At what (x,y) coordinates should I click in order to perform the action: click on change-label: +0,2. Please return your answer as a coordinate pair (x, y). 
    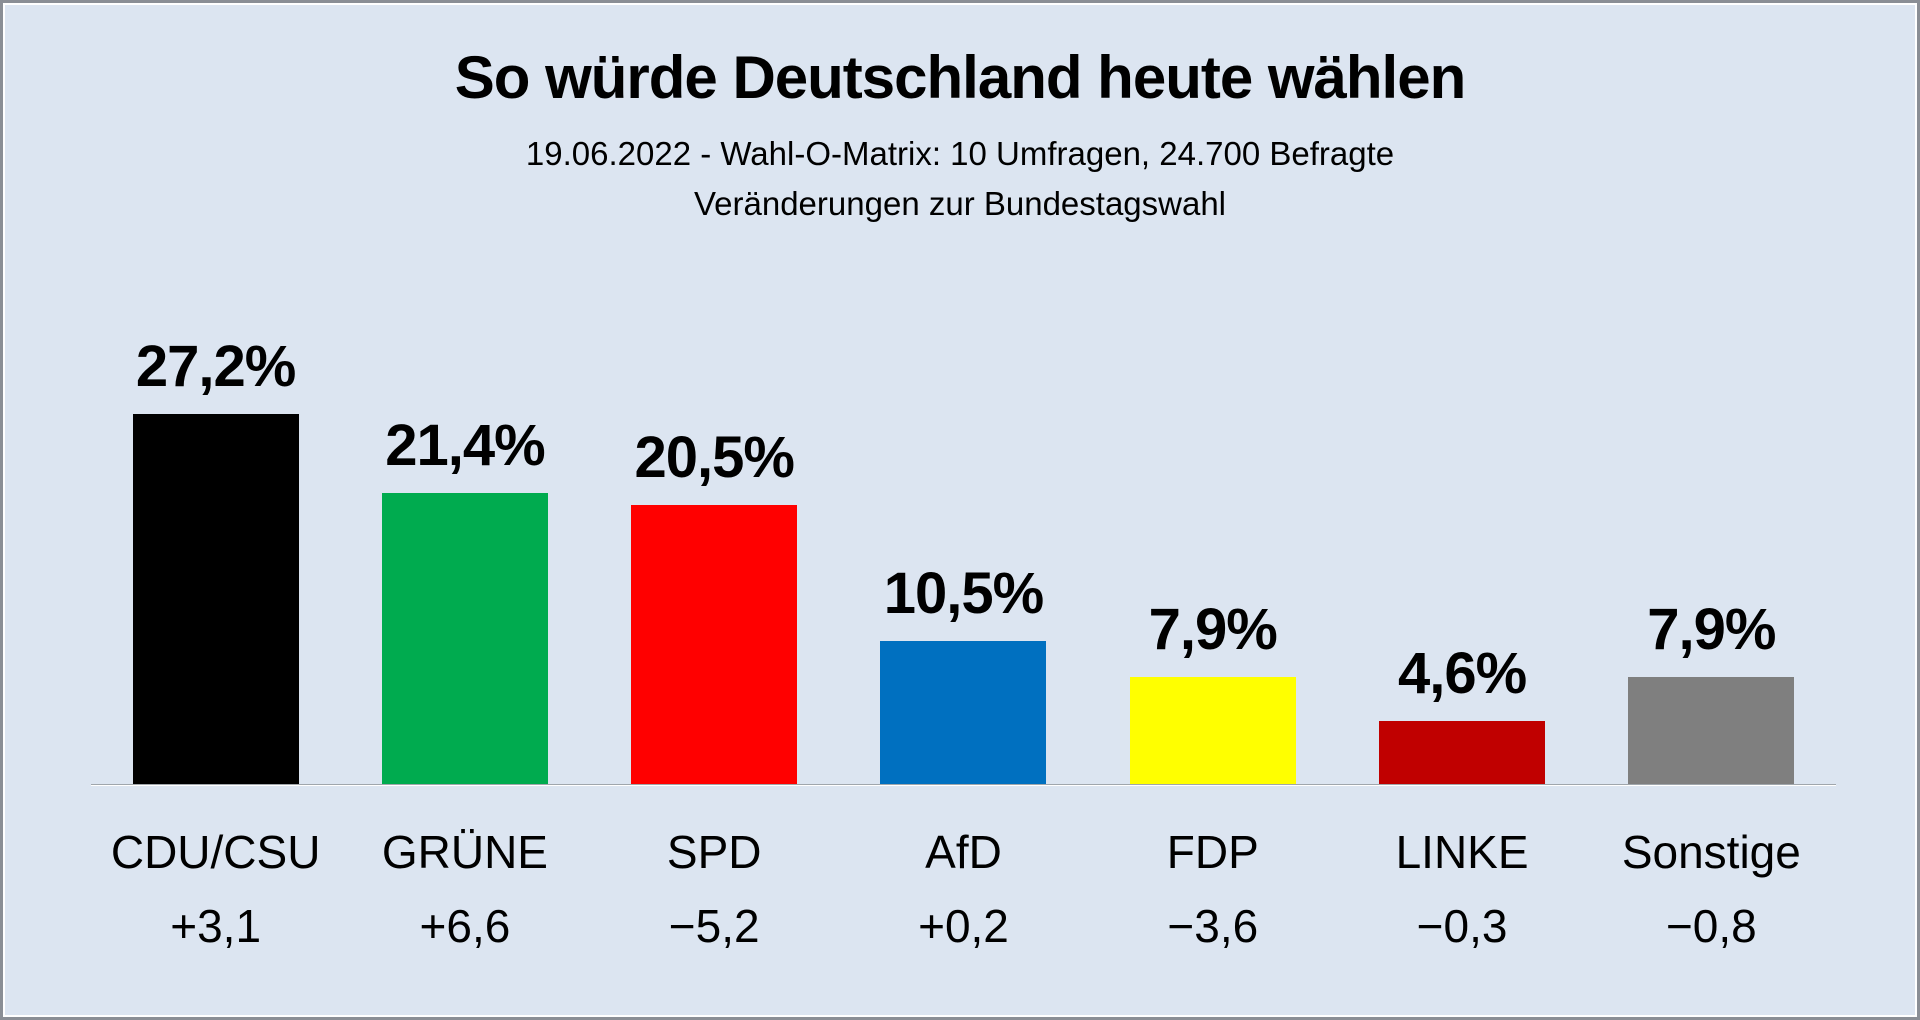
    Looking at the image, I should click on (963, 926).